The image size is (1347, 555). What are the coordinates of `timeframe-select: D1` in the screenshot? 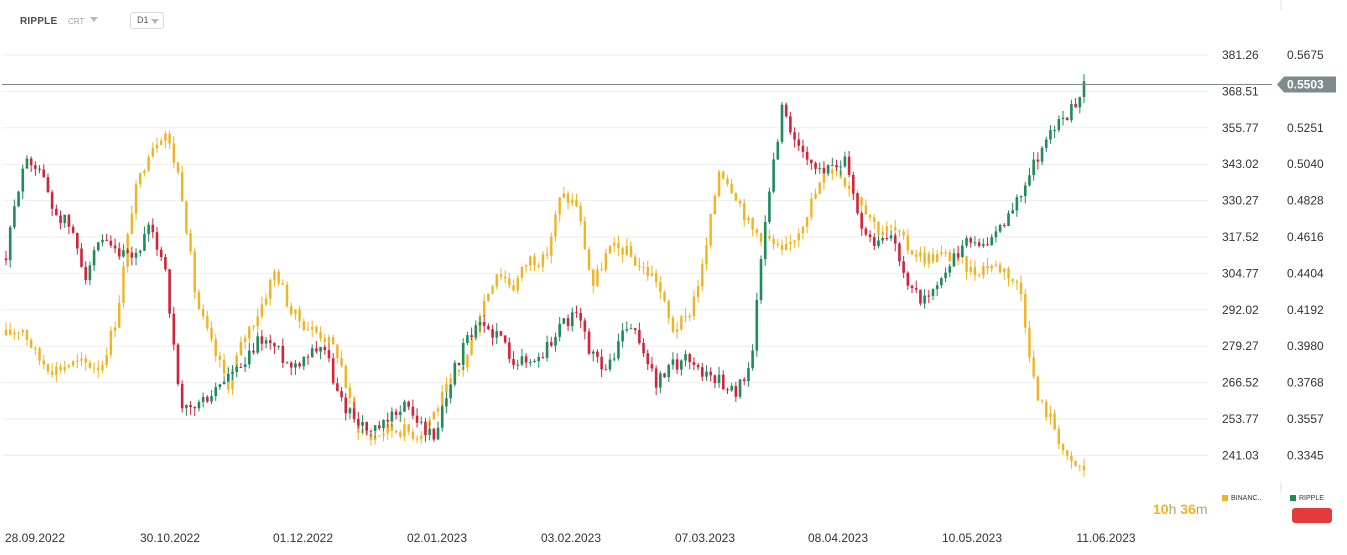 It's located at (147, 20).